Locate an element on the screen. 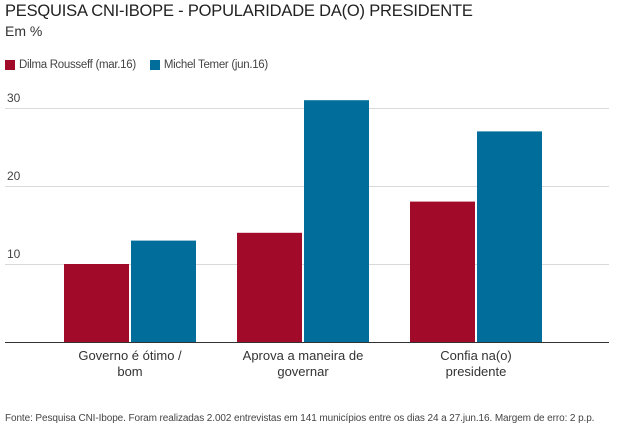  legend-swatch-temer is located at coordinates (154, 65).